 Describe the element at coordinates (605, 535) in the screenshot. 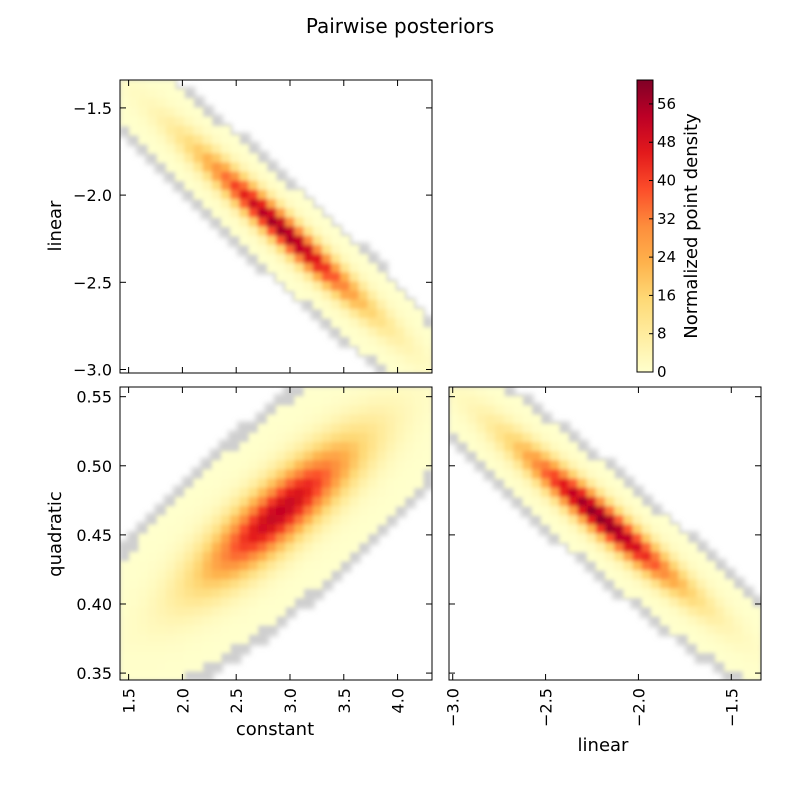

I see `y-axis-ticks` at that location.